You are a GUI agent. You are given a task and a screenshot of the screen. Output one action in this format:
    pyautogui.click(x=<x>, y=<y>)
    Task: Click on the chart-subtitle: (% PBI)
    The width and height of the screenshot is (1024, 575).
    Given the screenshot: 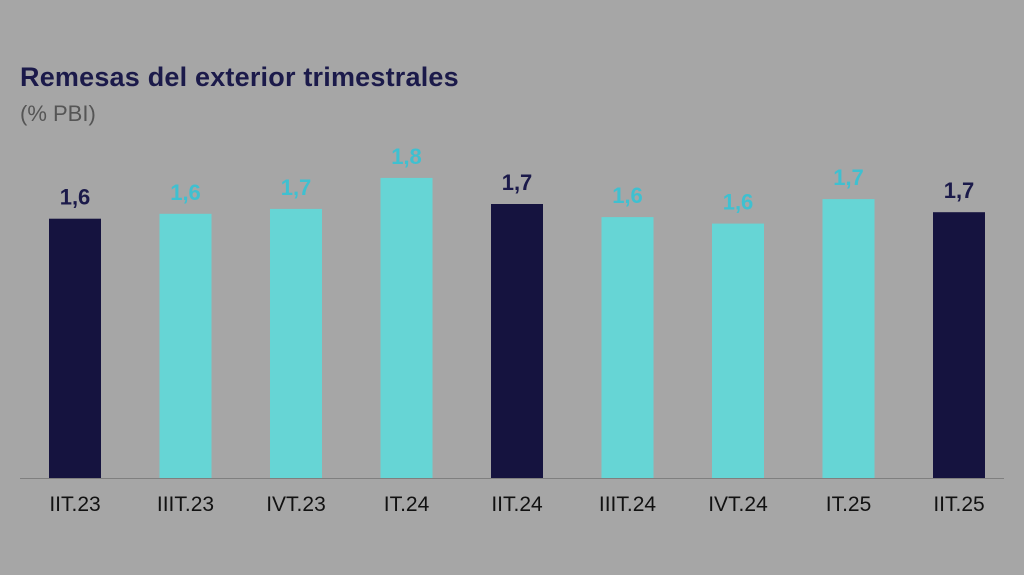 What is the action you would take?
    pyautogui.click(x=58, y=113)
    